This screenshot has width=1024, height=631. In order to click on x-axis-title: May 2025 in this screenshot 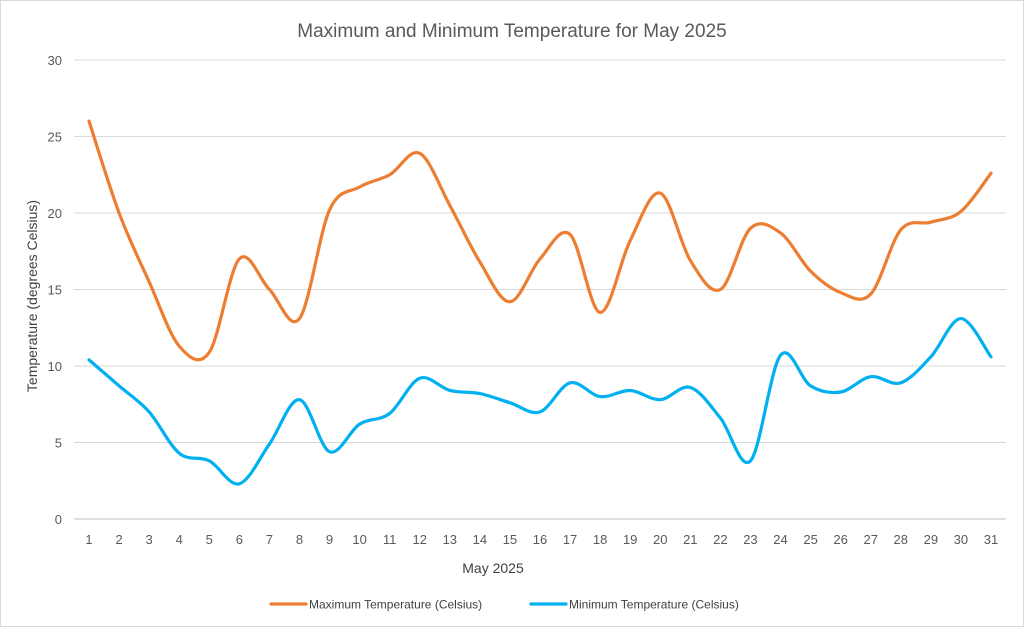, I will do `click(493, 568)`.